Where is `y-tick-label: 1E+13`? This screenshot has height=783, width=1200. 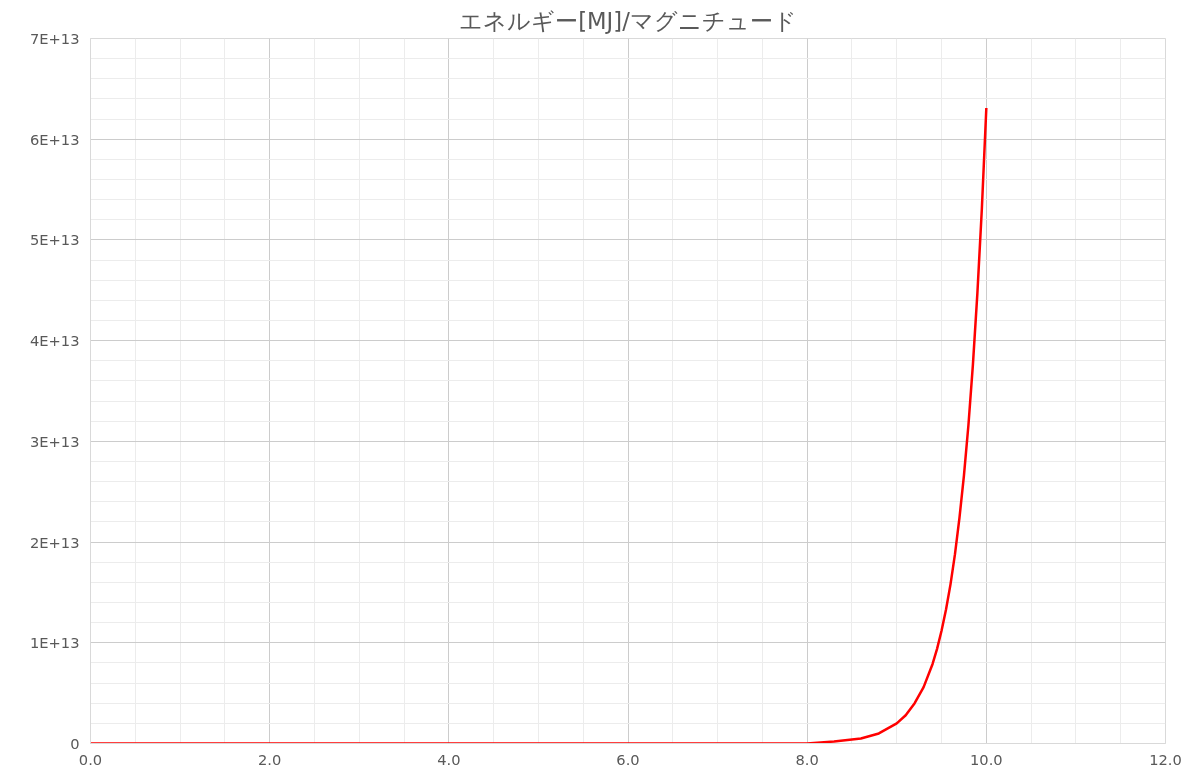
y-tick-label: 1E+13 is located at coordinates (54, 643).